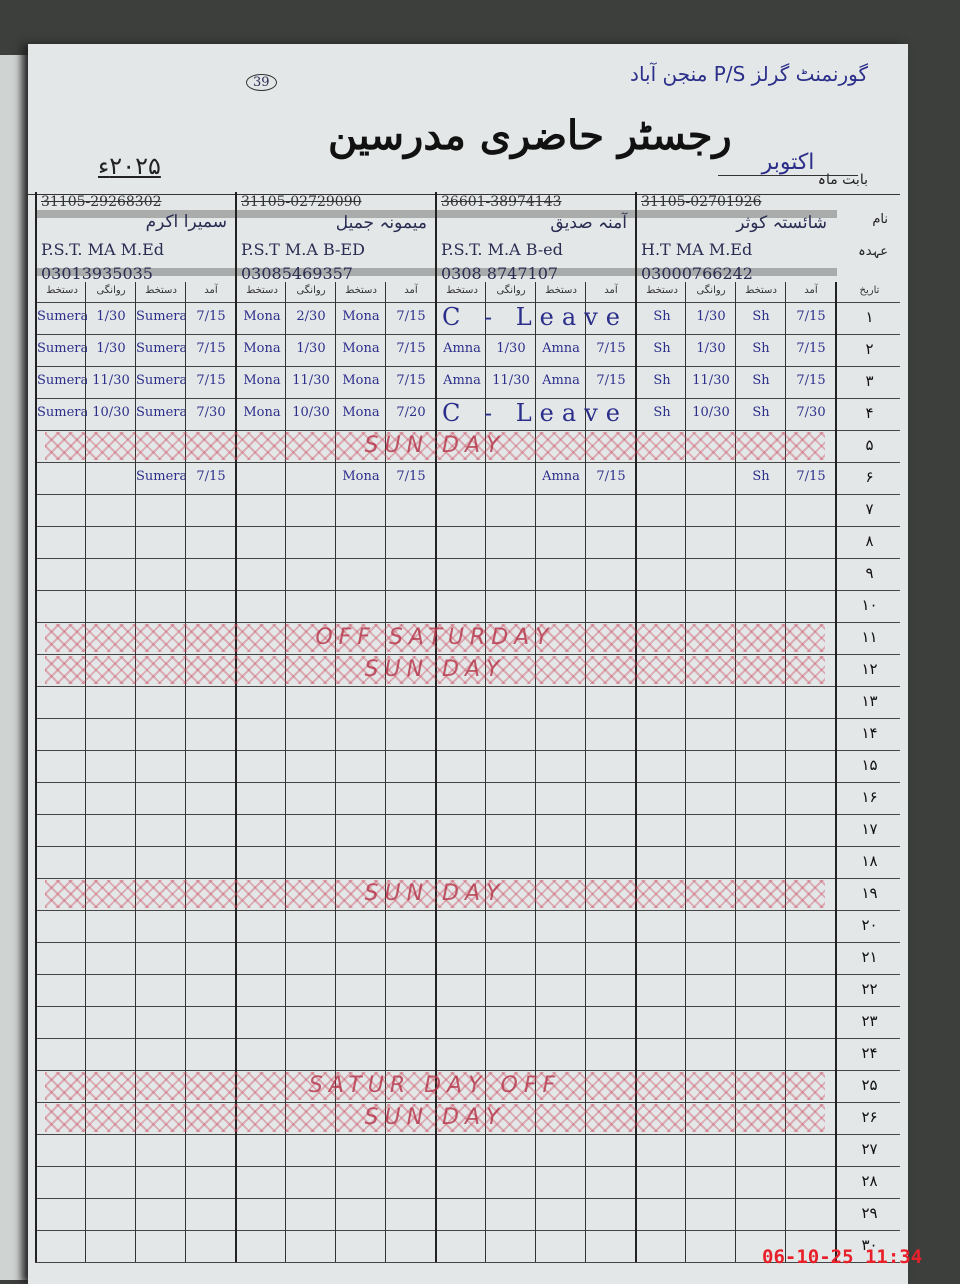 Image resolution: width=960 pixels, height=1284 pixels. Describe the element at coordinates (868, 638) in the screenshot. I see `date-cell: ۱۱` at that location.